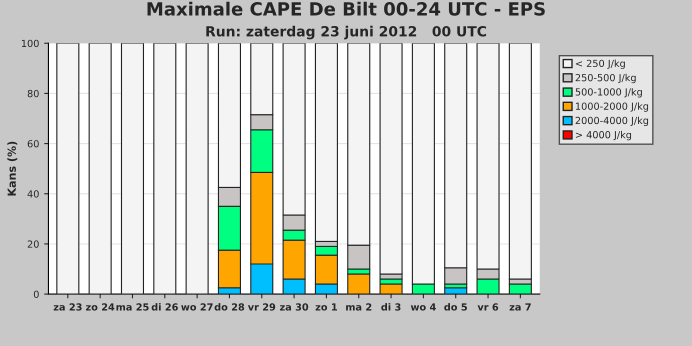 This screenshot has width=692, height=346. I want to click on y-tick-label: 40, so click(33, 194).